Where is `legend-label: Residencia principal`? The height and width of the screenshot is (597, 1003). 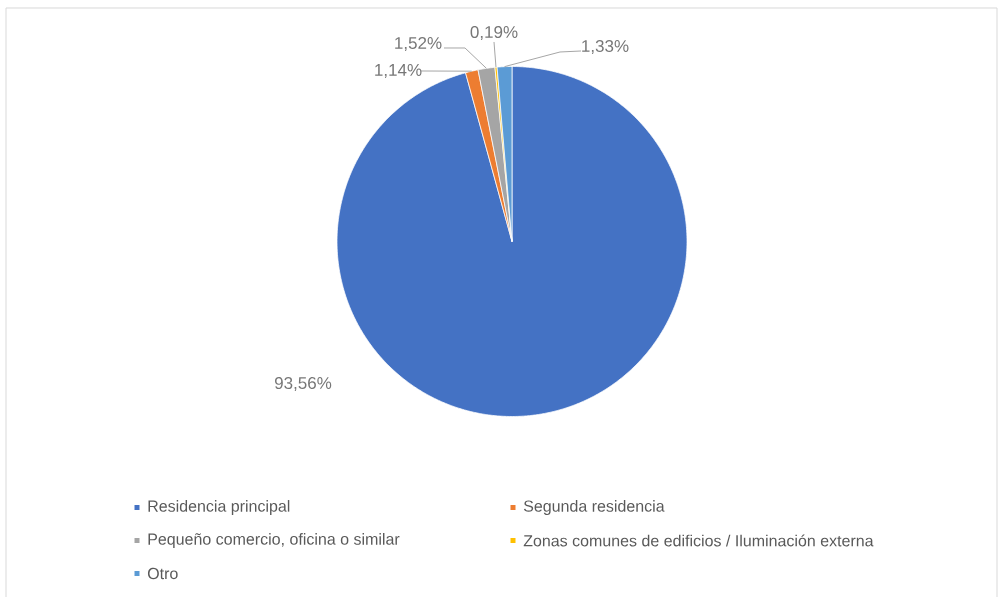 legend-label: Residencia principal is located at coordinates (219, 507).